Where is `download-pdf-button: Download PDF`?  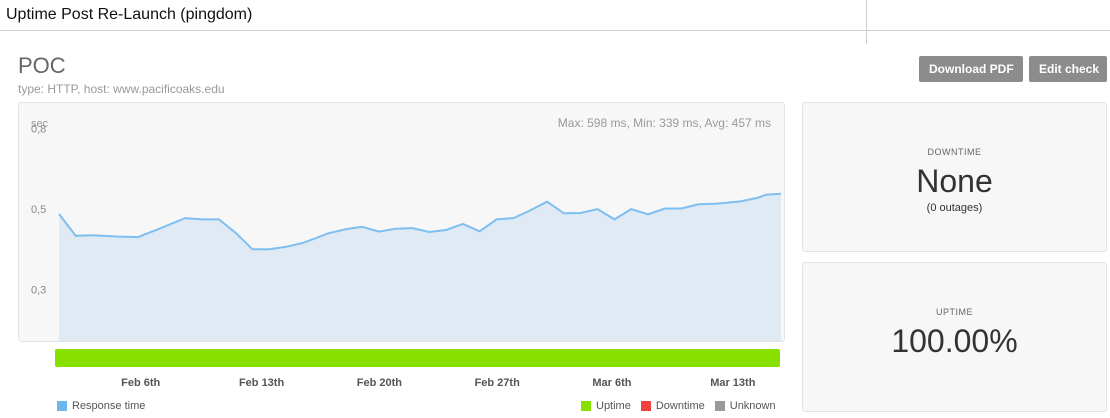 download-pdf-button: Download PDF is located at coordinates (971, 69).